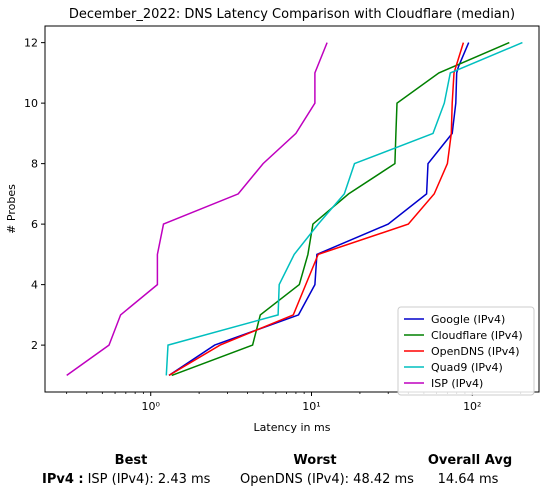 The image size is (548, 496). I want to click on summary-header-overall: Overall Avg, so click(470, 460).